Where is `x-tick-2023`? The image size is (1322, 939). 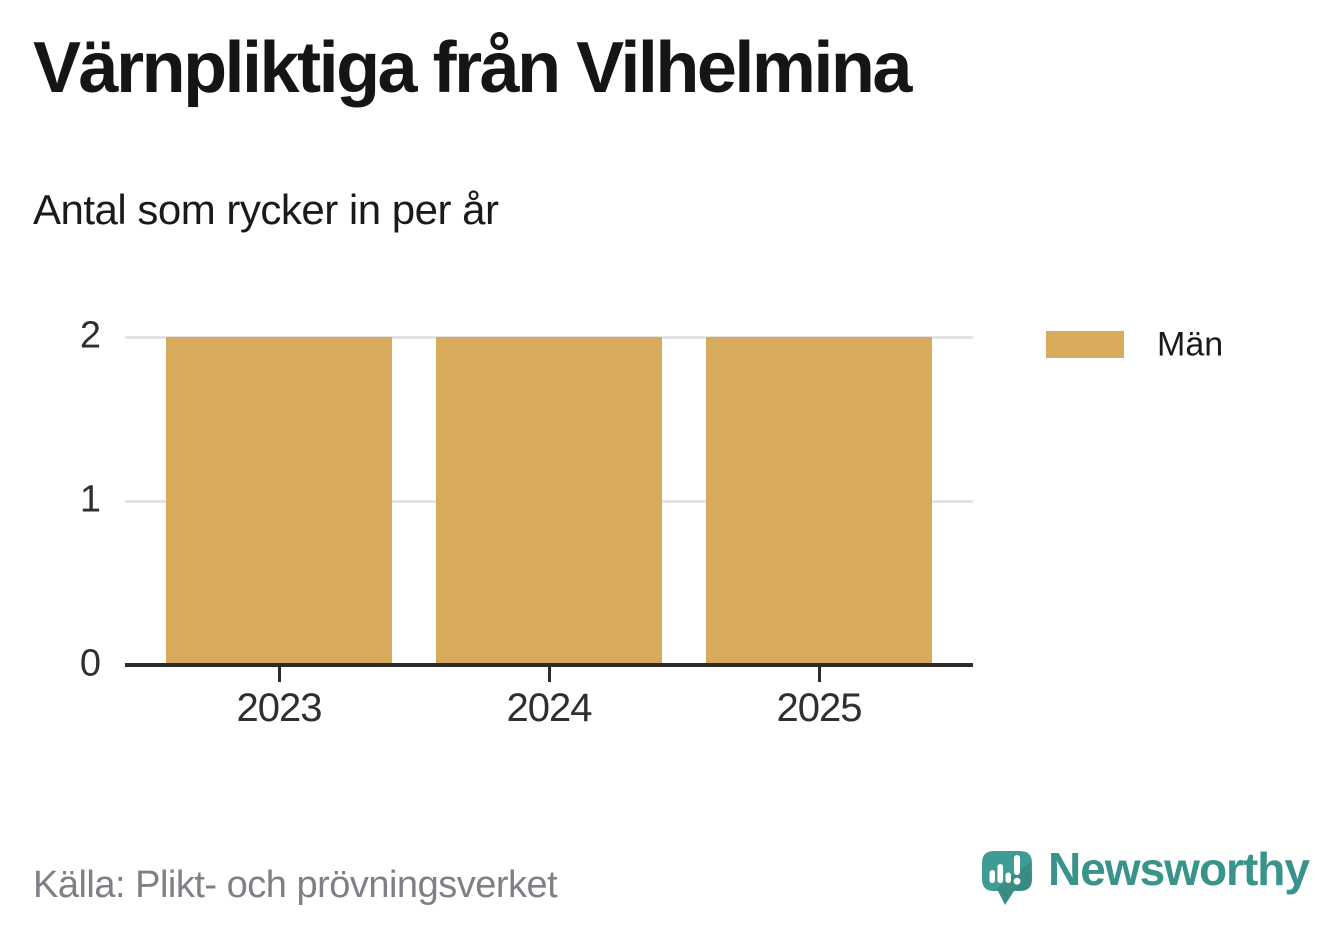
x-tick-2023 is located at coordinates (279, 674).